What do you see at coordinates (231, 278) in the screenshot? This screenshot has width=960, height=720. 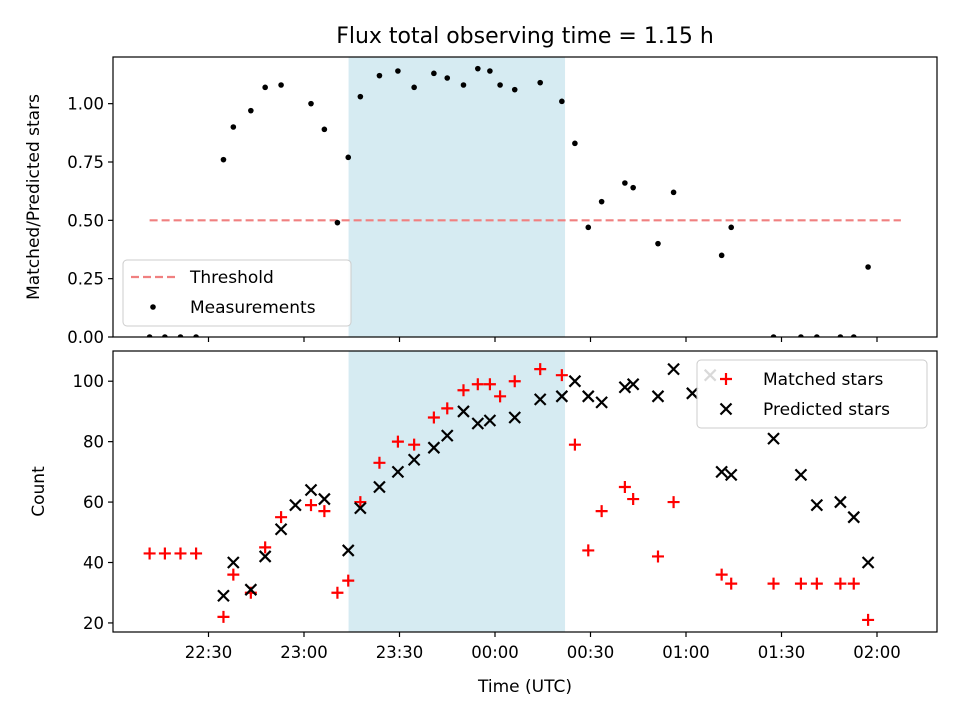 I see `legend-threshold-label: Threshold` at bounding box center [231, 278].